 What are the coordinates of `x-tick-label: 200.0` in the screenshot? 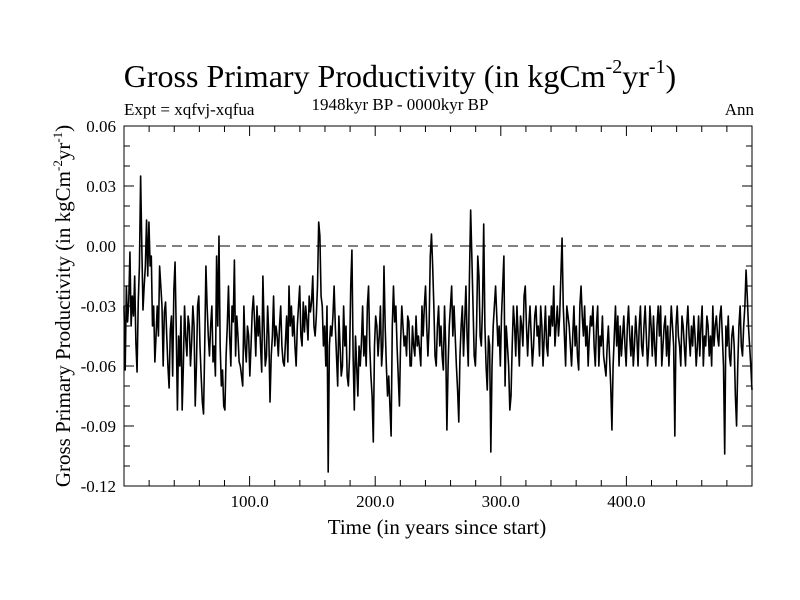 It's located at (375, 501).